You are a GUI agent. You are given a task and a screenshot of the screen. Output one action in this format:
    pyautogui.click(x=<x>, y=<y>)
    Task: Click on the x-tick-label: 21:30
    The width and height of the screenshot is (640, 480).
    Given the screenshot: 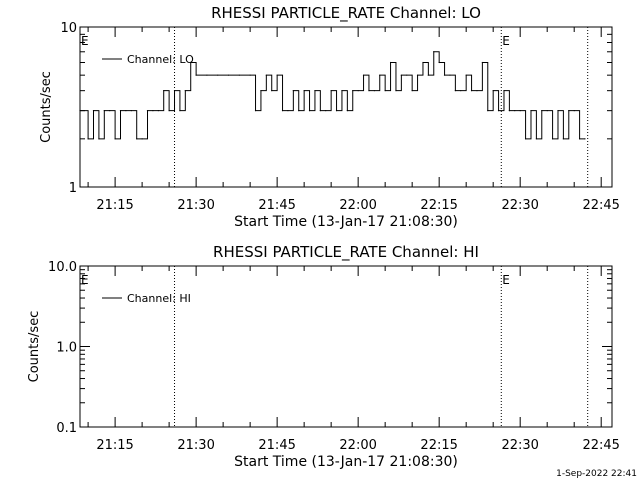 What is the action you would take?
    pyautogui.click(x=195, y=445)
    